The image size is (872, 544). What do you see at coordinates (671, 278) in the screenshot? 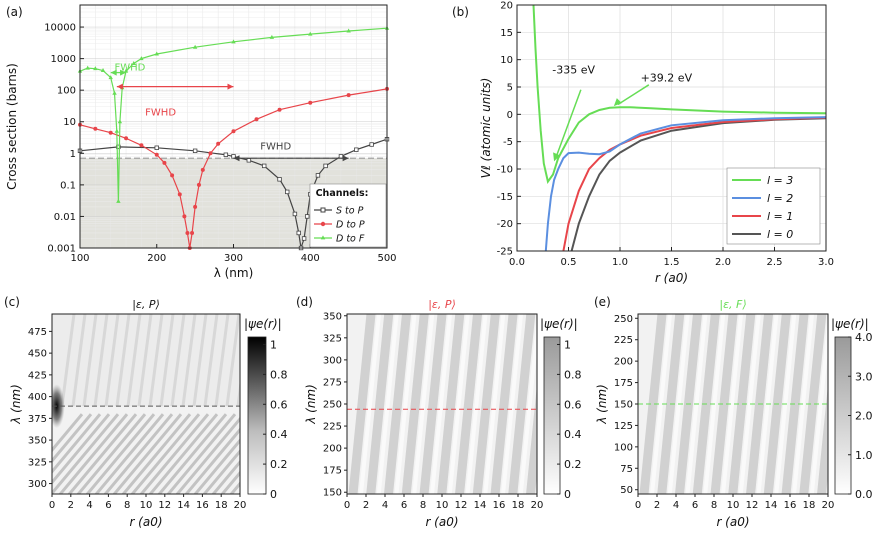
I see `x-axis-label-b: r (a0)` at bounding box center [671, 278].